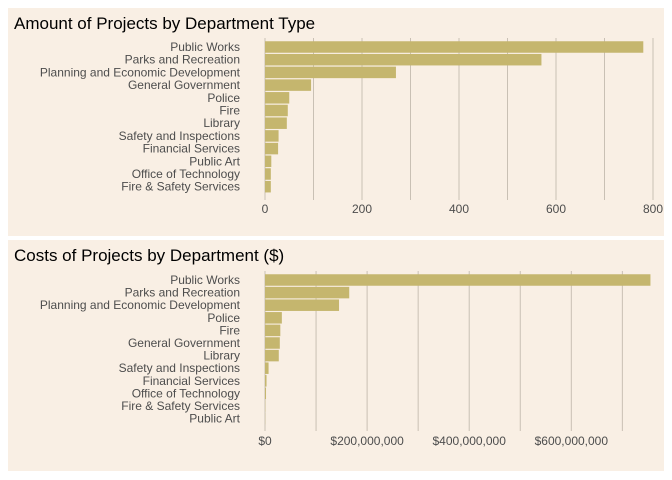  I want to click on x-tick-label: 800, so click(653, 209).